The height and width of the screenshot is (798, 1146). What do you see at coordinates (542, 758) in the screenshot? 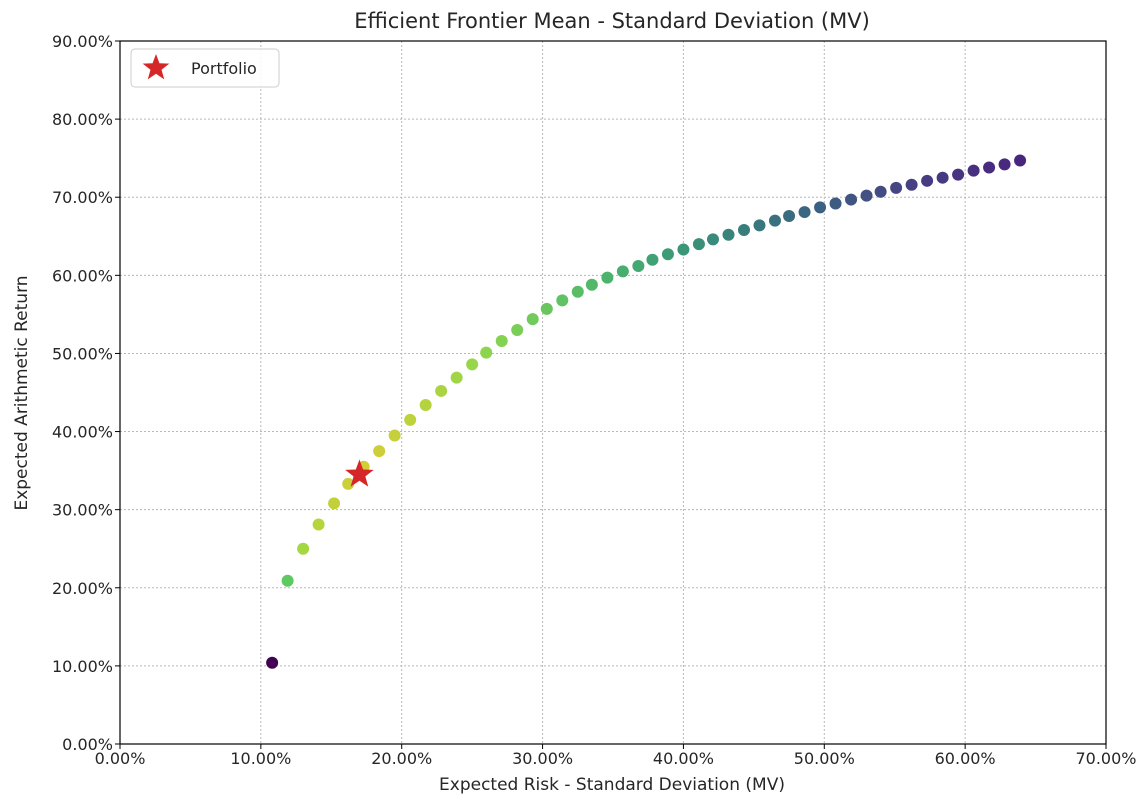
I see `x-tick-label: 30.00%` at bounding box center [542, 758].